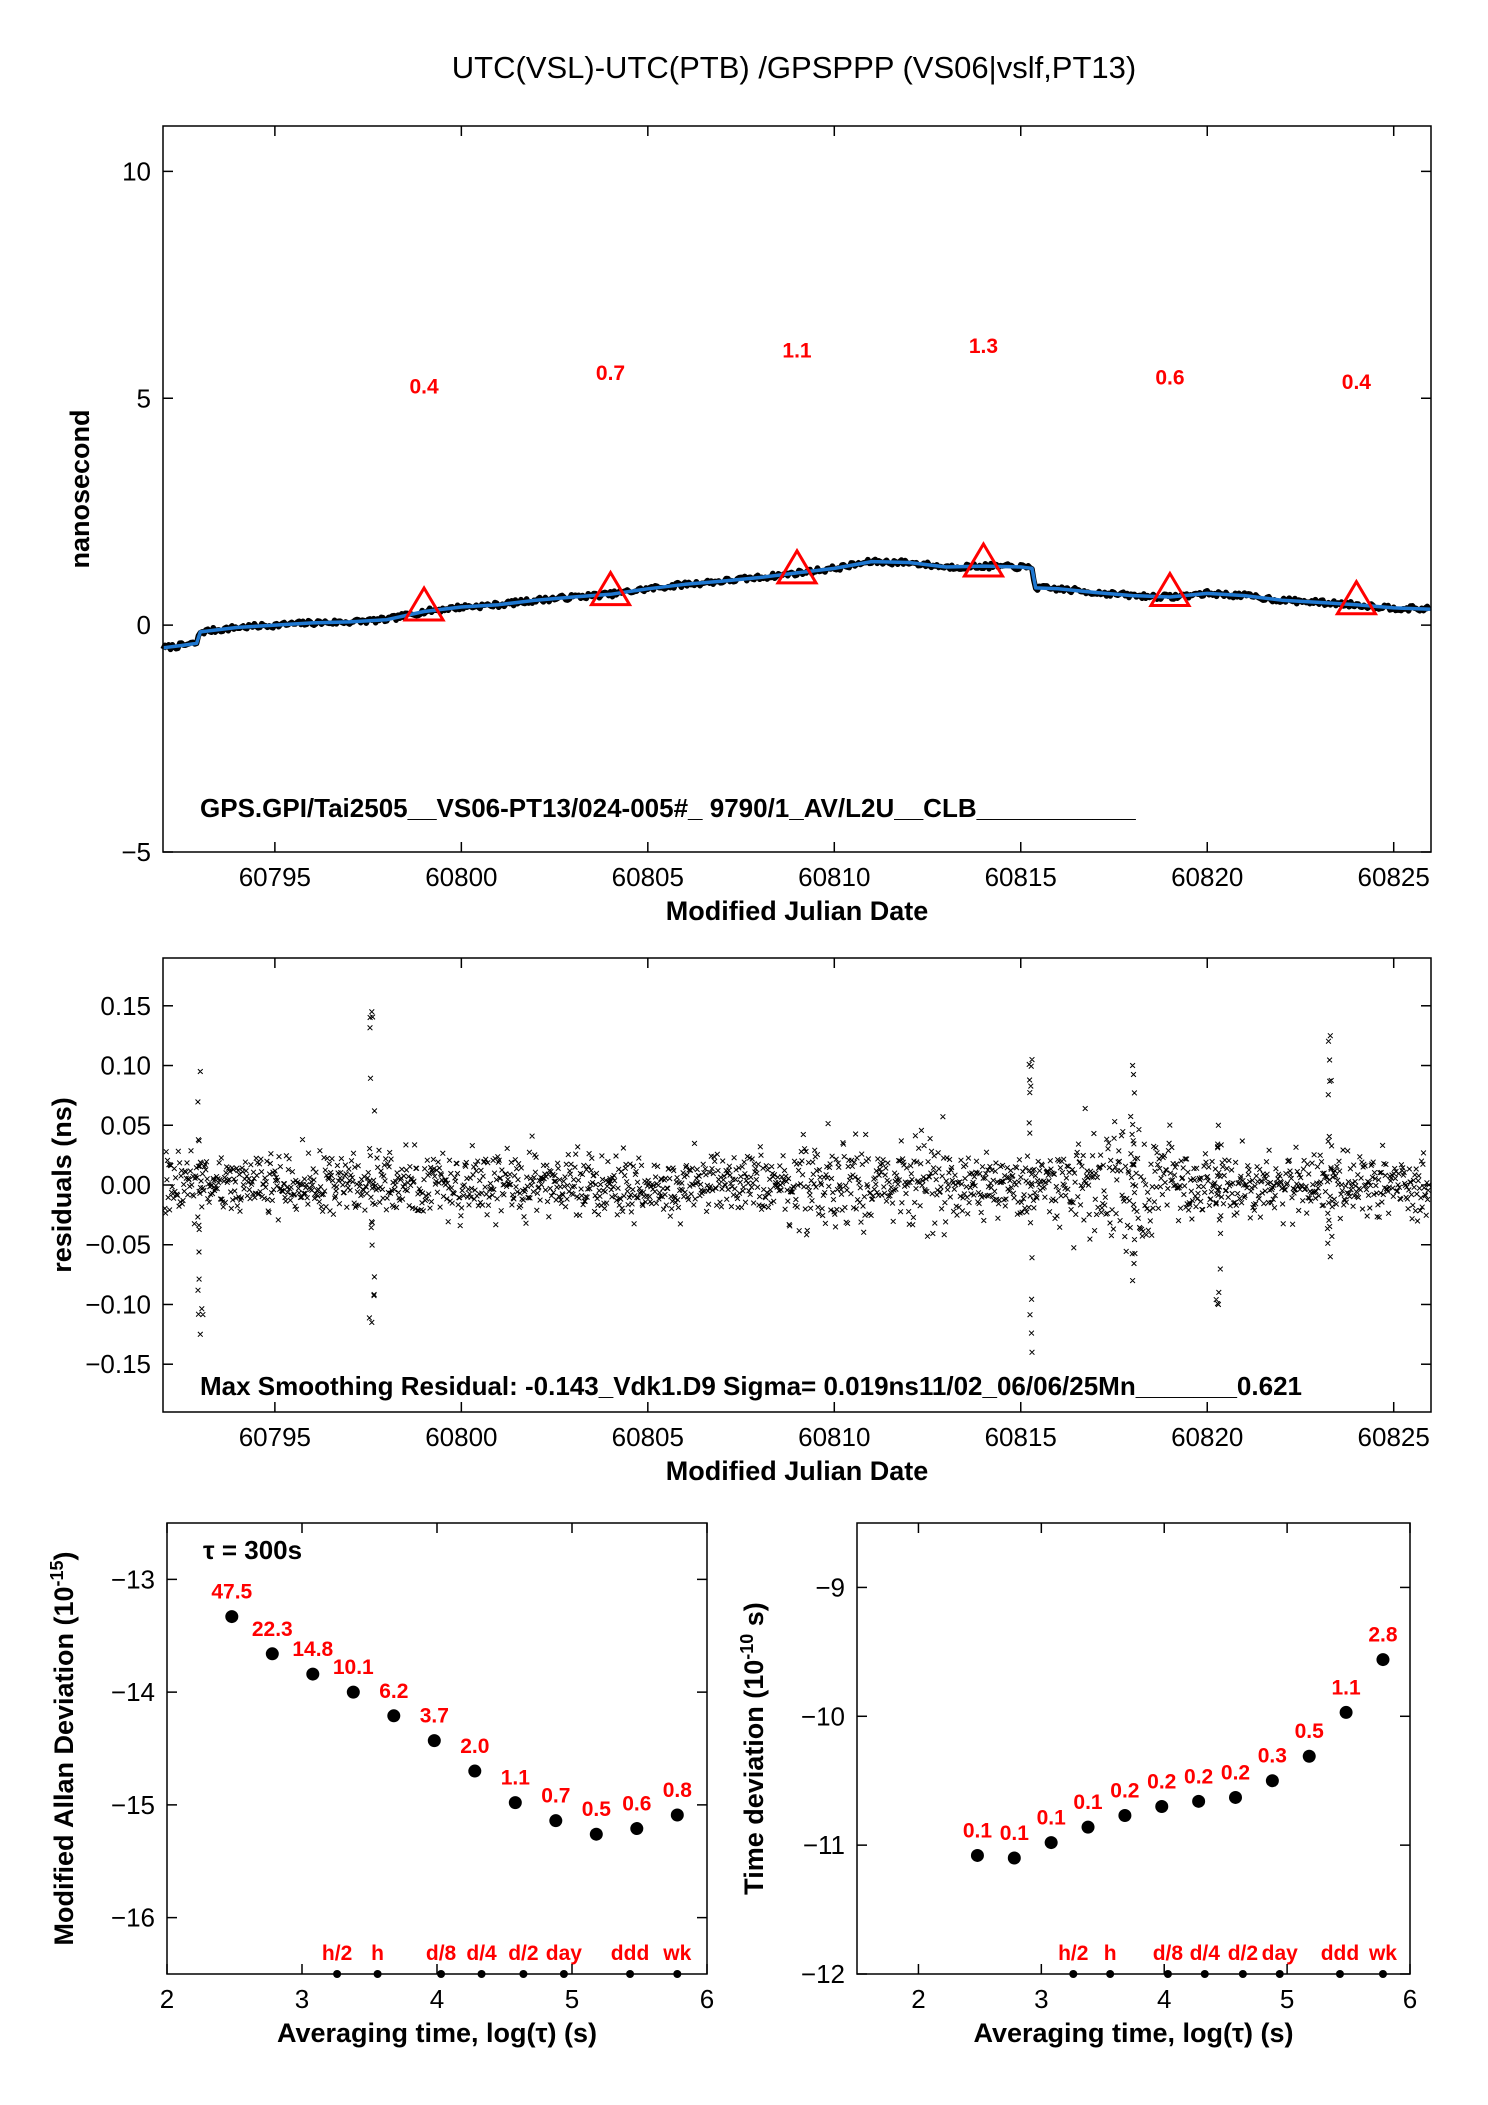 The image size is (1488, 2105). What do you see at coordinates (636, 1804) in the screenshot?
I see `deviation-value-label: 0.6` at bounding box center [636, 1804].